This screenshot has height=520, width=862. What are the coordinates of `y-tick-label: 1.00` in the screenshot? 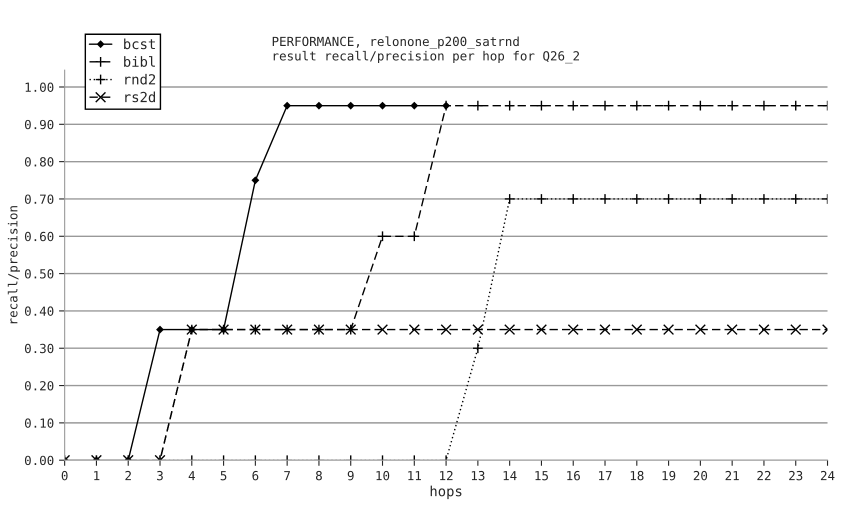 It's located at (40, 87).